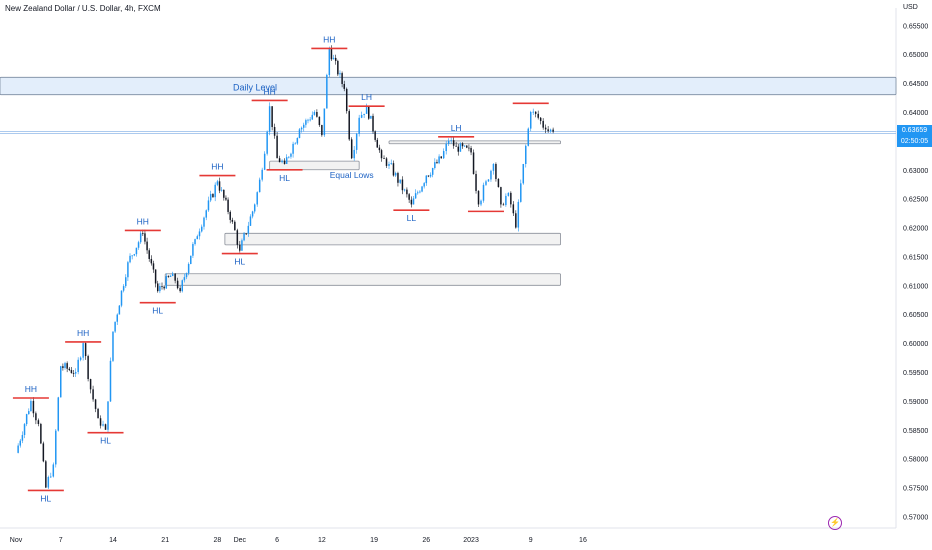 The image size is (932, 550). Describe the element at coordinates (165, 540) in the screenshot. I see `x-tick-label: 21` at that location.